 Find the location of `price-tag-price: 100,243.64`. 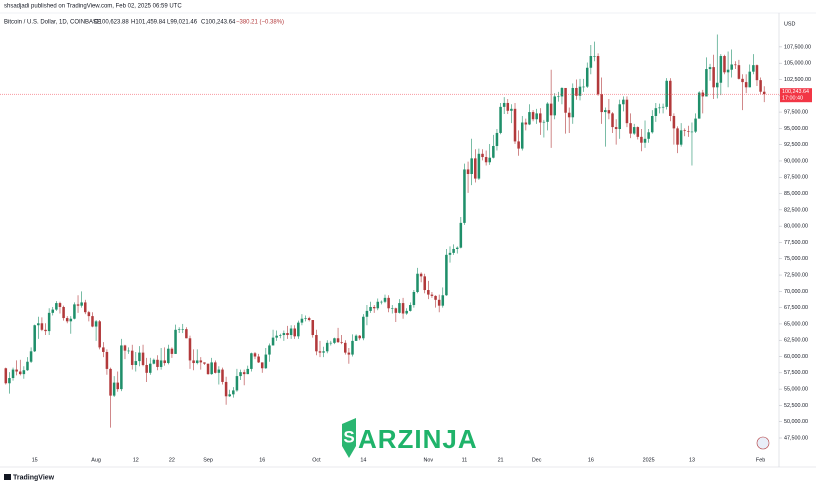

price-tag-price: 100,243.64 is located at coordinates (795, 92).